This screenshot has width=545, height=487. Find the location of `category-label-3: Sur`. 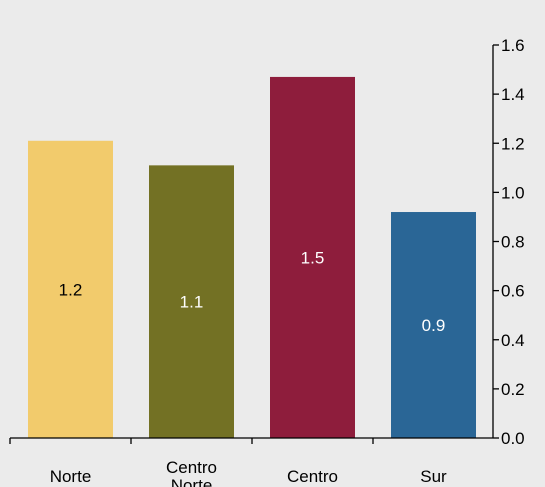

category-label-3: Sur is located at coordinates (433, 476).